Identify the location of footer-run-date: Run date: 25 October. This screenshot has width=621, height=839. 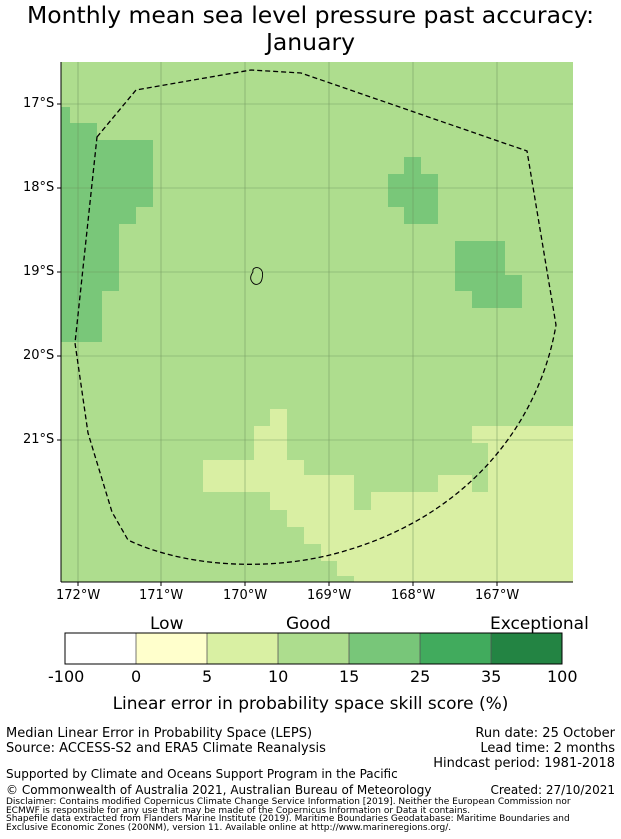
(545, 733).